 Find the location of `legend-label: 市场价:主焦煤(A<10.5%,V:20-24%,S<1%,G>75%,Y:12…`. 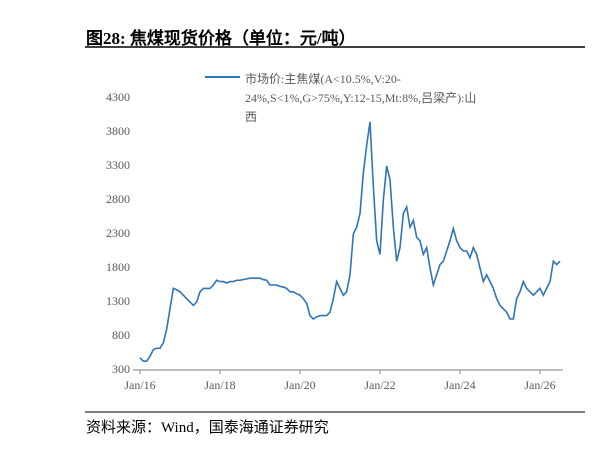

legend-label: 市场价:主焦煤(A<10.5%,V:20-24%,S<1%,G>75%,Y:12… is located at coordinates (361, 98).